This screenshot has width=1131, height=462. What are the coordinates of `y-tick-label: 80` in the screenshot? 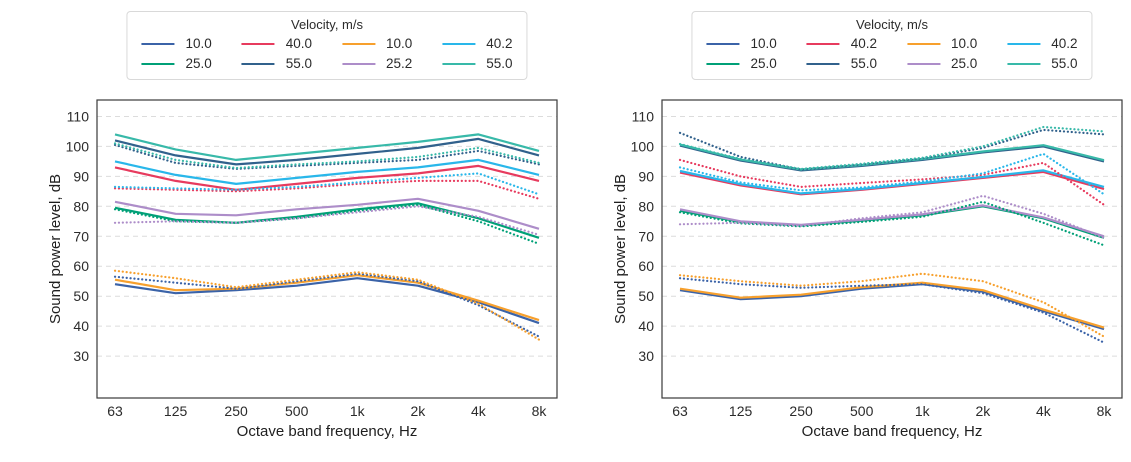 It's located at (81, 206).